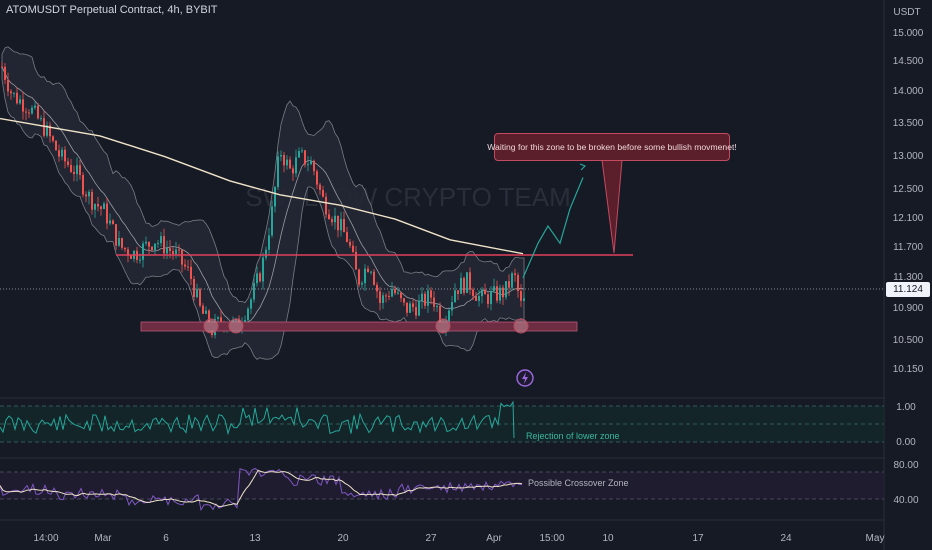 The width and height of the screenshot is (932, 550). What do you see at coordinates (166, 538) in the screenshot?
I see `time-tick: 6` at bounding box center [166, 538].